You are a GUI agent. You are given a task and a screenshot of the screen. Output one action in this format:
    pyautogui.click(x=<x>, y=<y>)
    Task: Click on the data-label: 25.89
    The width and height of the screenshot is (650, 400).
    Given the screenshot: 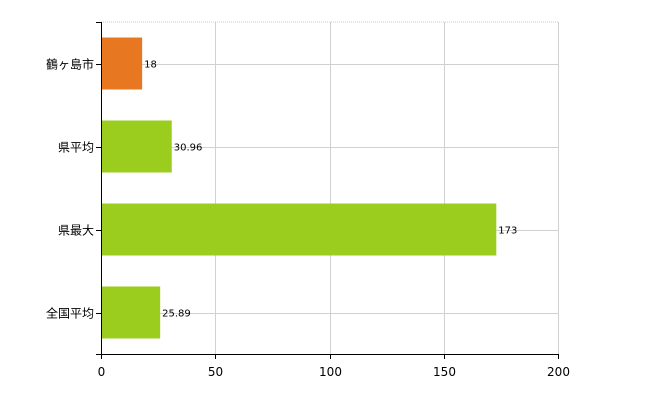 What is the action you would take?
    pyautogui.click(x=176, y=314)
    